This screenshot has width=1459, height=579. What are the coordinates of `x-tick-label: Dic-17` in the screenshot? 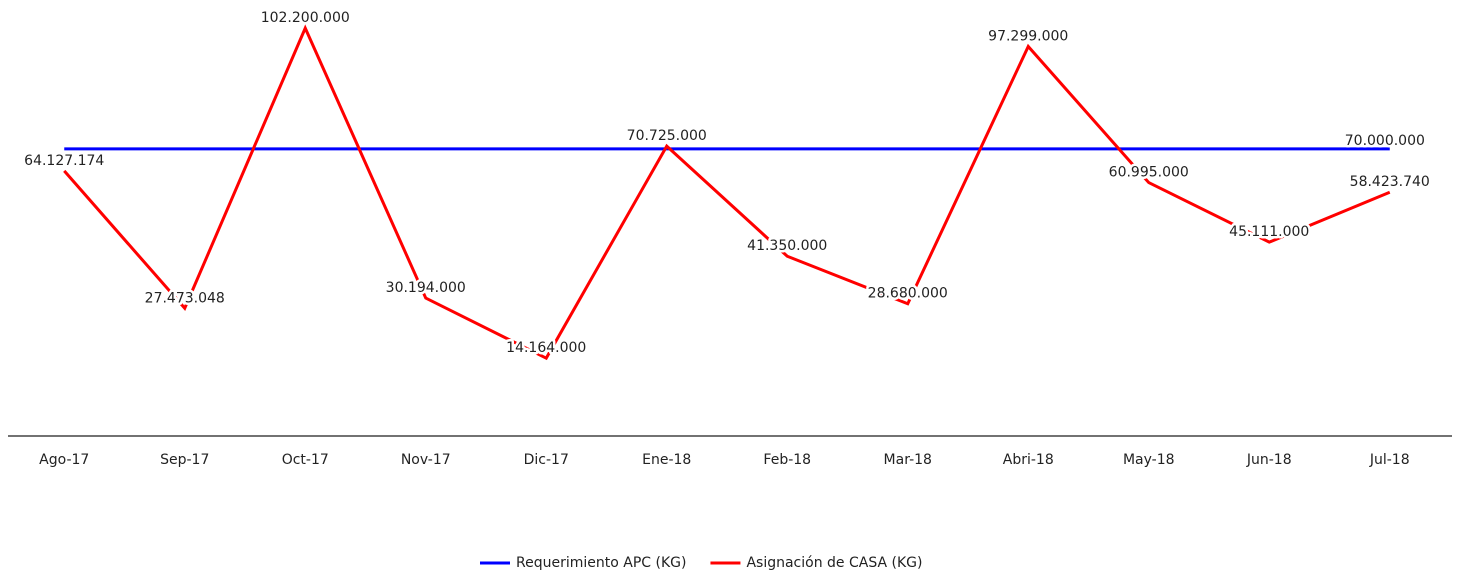 It's located at (546, 460).